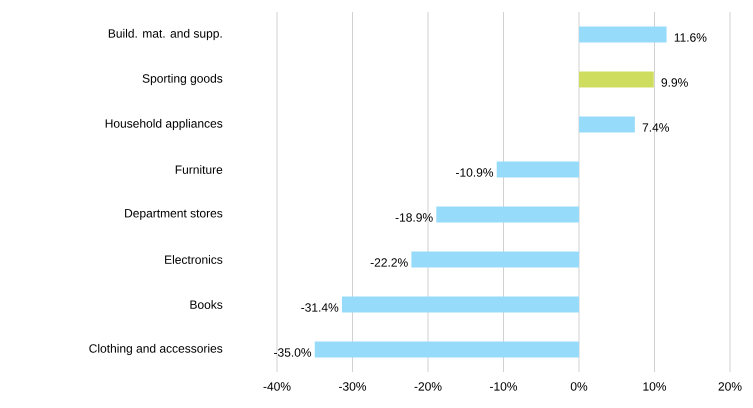 This screenshot has height=408, width=753. What do you see at coordinates (206, 304) in the screenshot?
I see `y-tick-label: Books` at bounding box center [206, 304].